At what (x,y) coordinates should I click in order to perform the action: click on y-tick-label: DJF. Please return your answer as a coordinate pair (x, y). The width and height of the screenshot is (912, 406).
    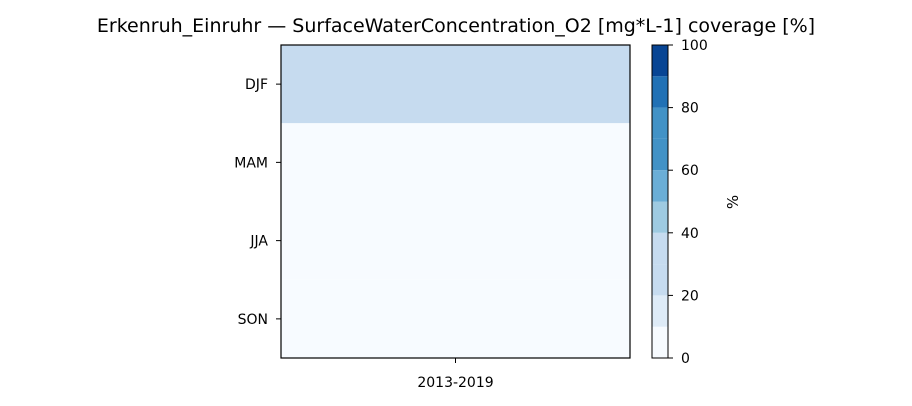
    Looking at the image, I should click on (256, 85).